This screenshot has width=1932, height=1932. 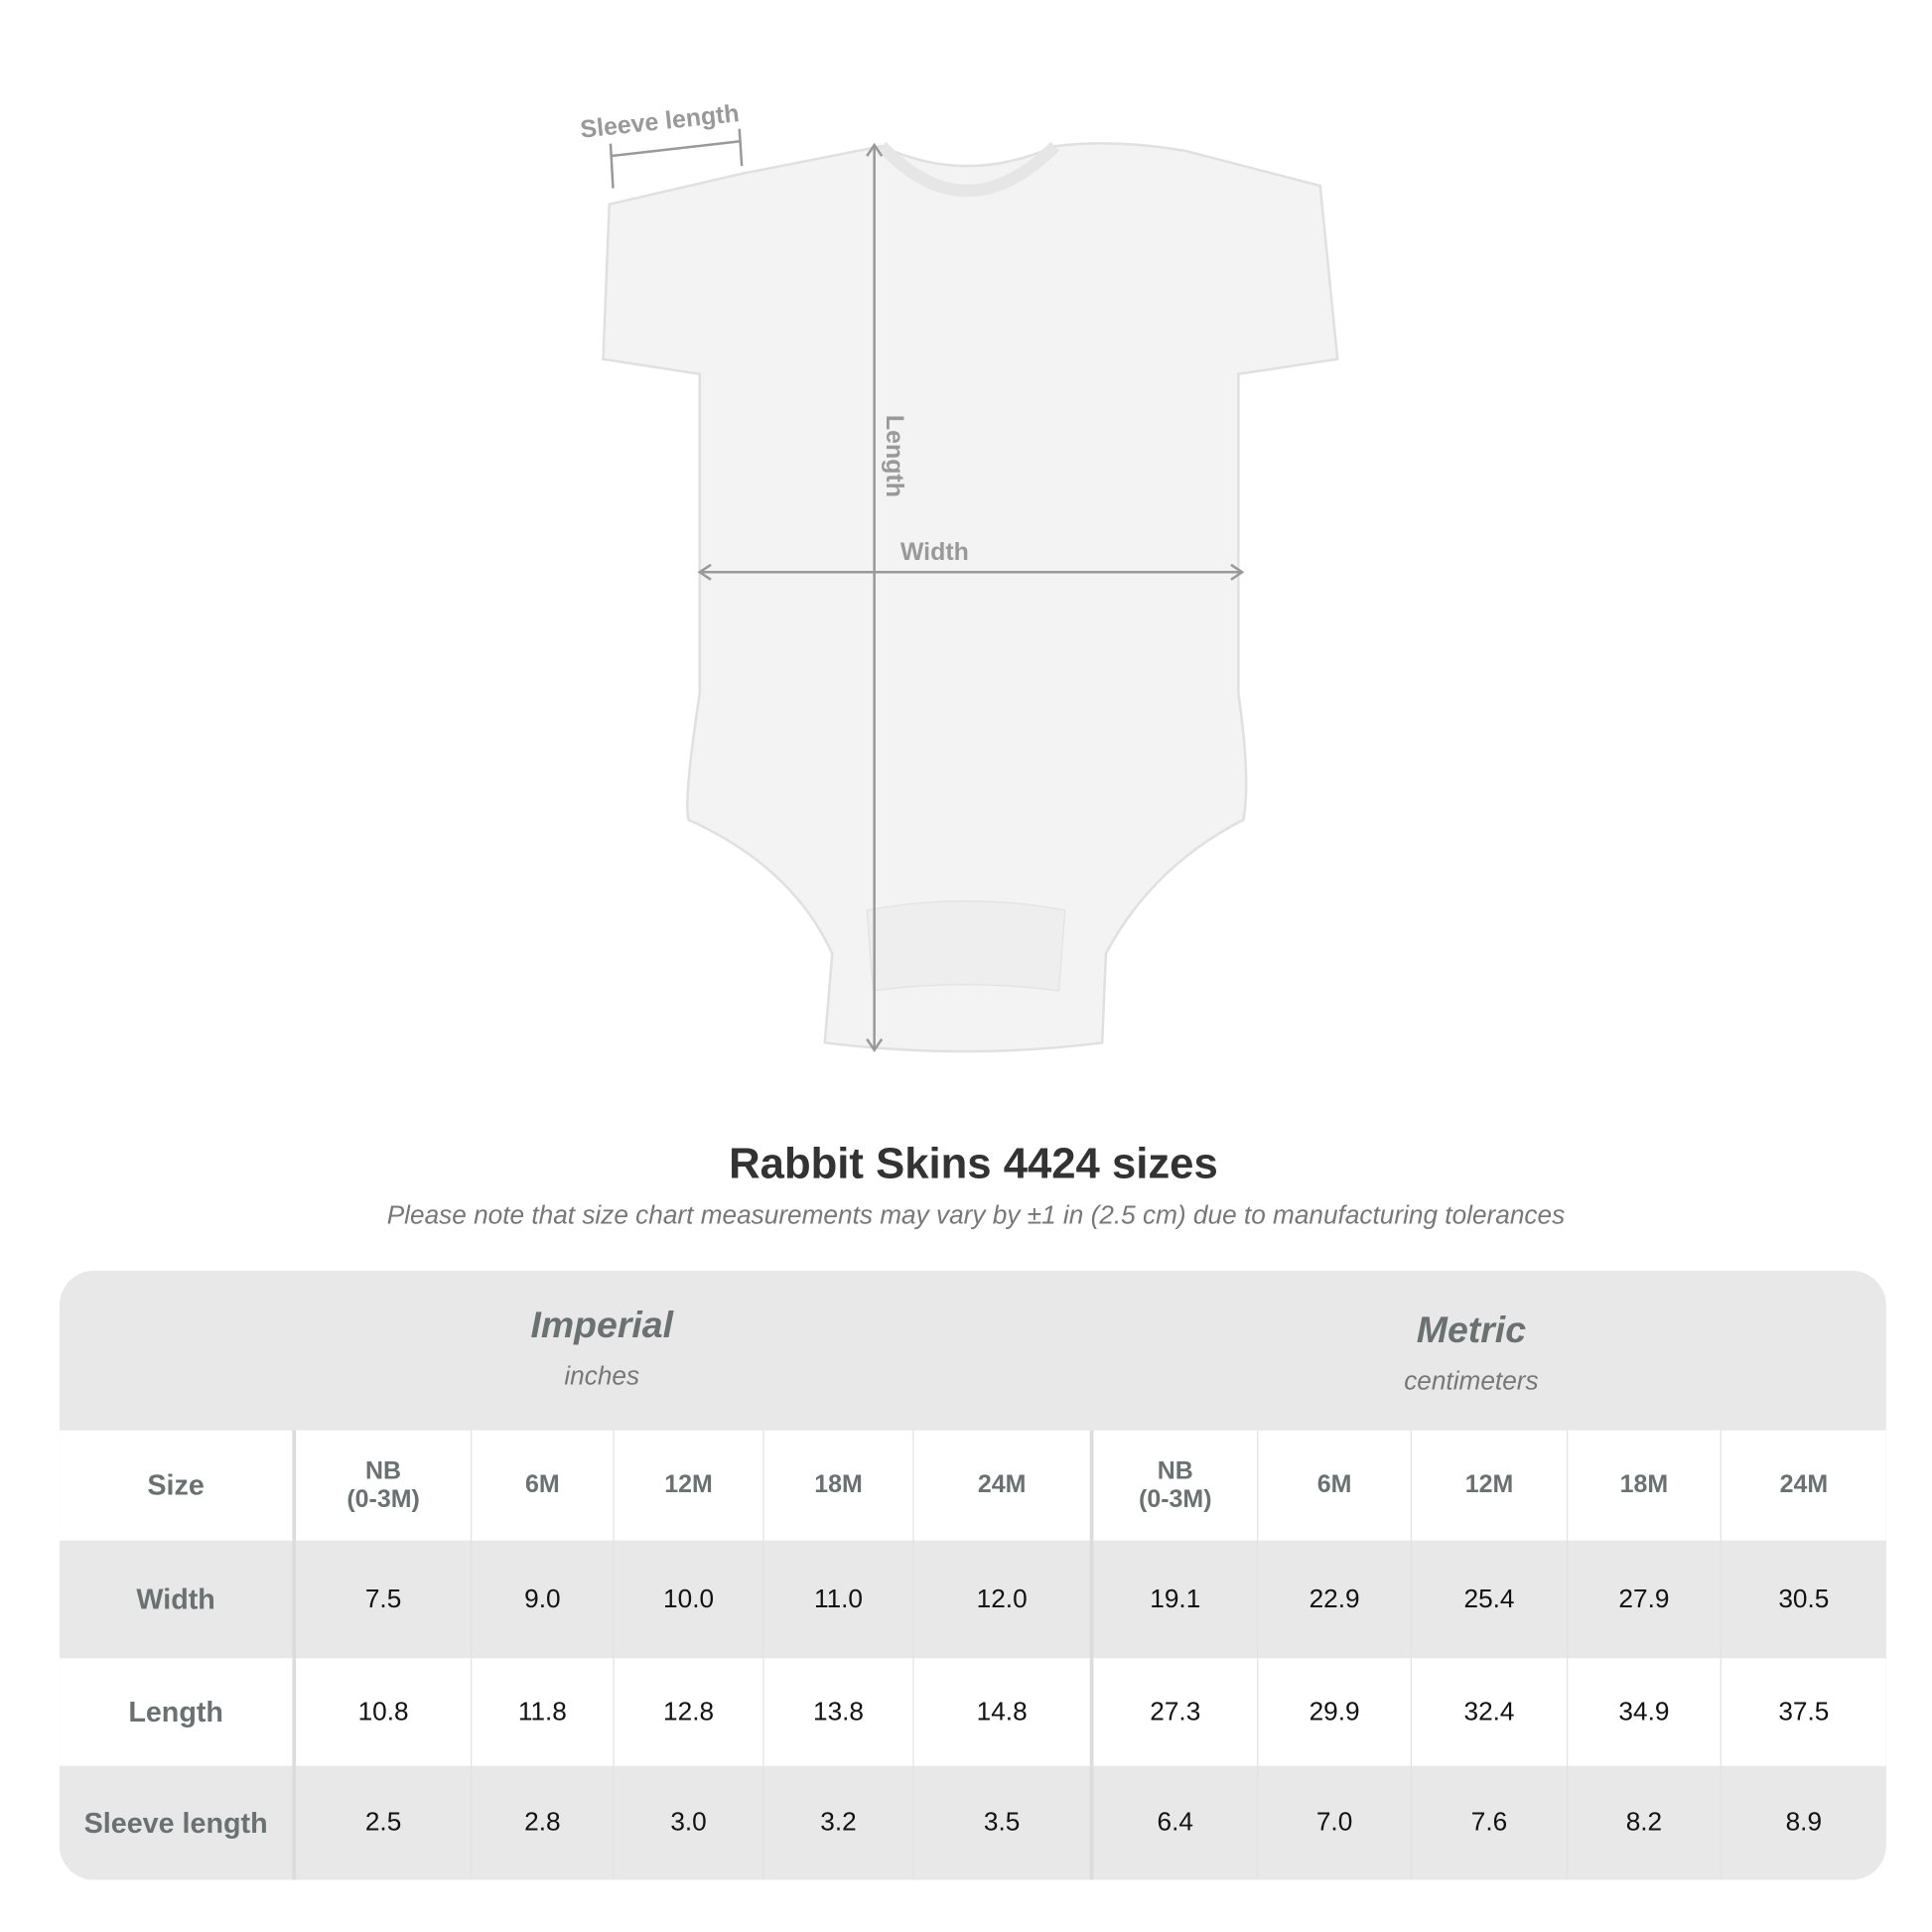 I want to click on value-cell: 11.8, so click(x=542, y=1712).